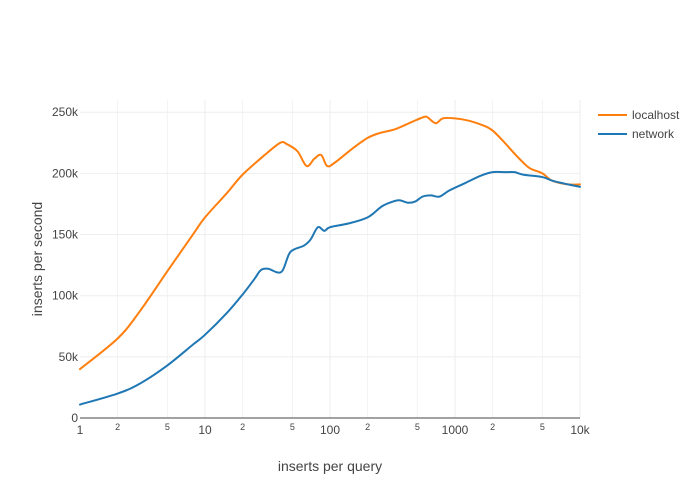  I want to click on x-axis-ticks: 1 10 100 1000 10k 2 5 2 5 2 5 2 5, so click(334, 429).